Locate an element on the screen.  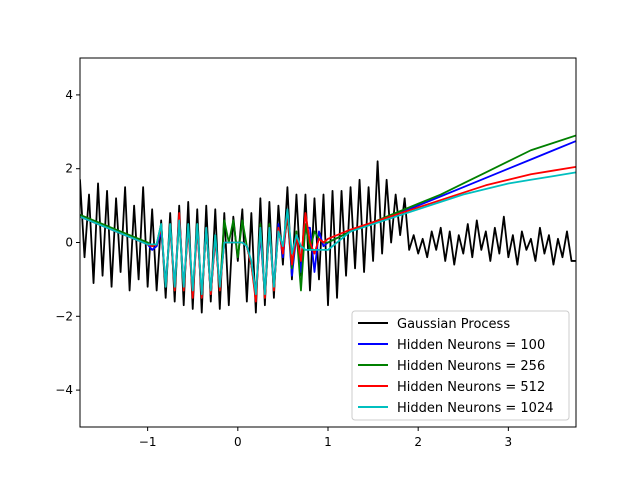
legend-box is located at coordinates (460, 365).